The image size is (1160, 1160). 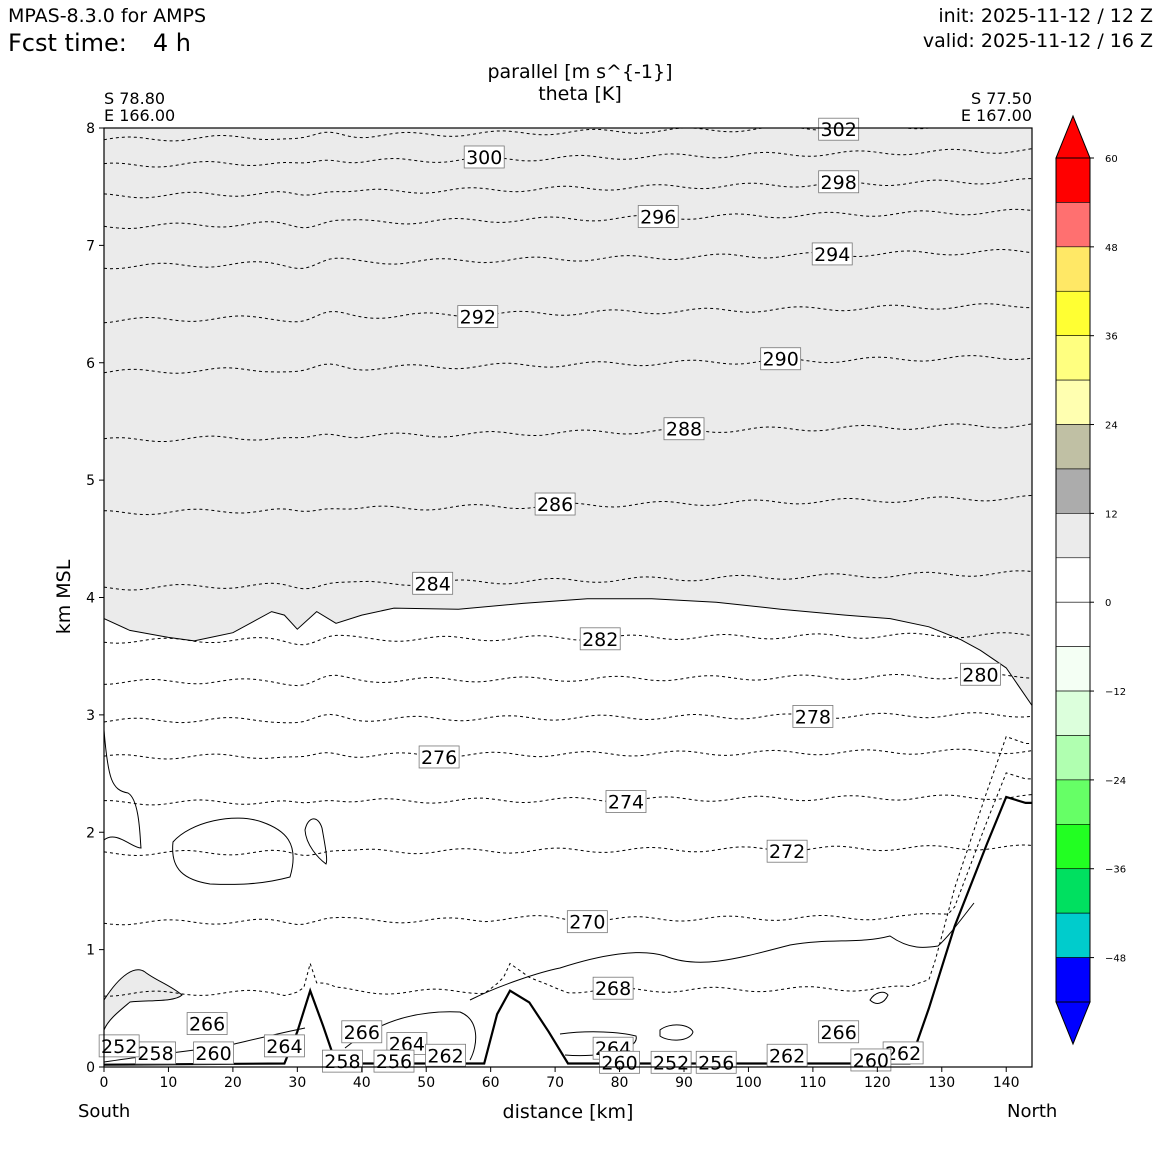 I want to click on y-tick-label-4: 4, so click(x=90, y=599).